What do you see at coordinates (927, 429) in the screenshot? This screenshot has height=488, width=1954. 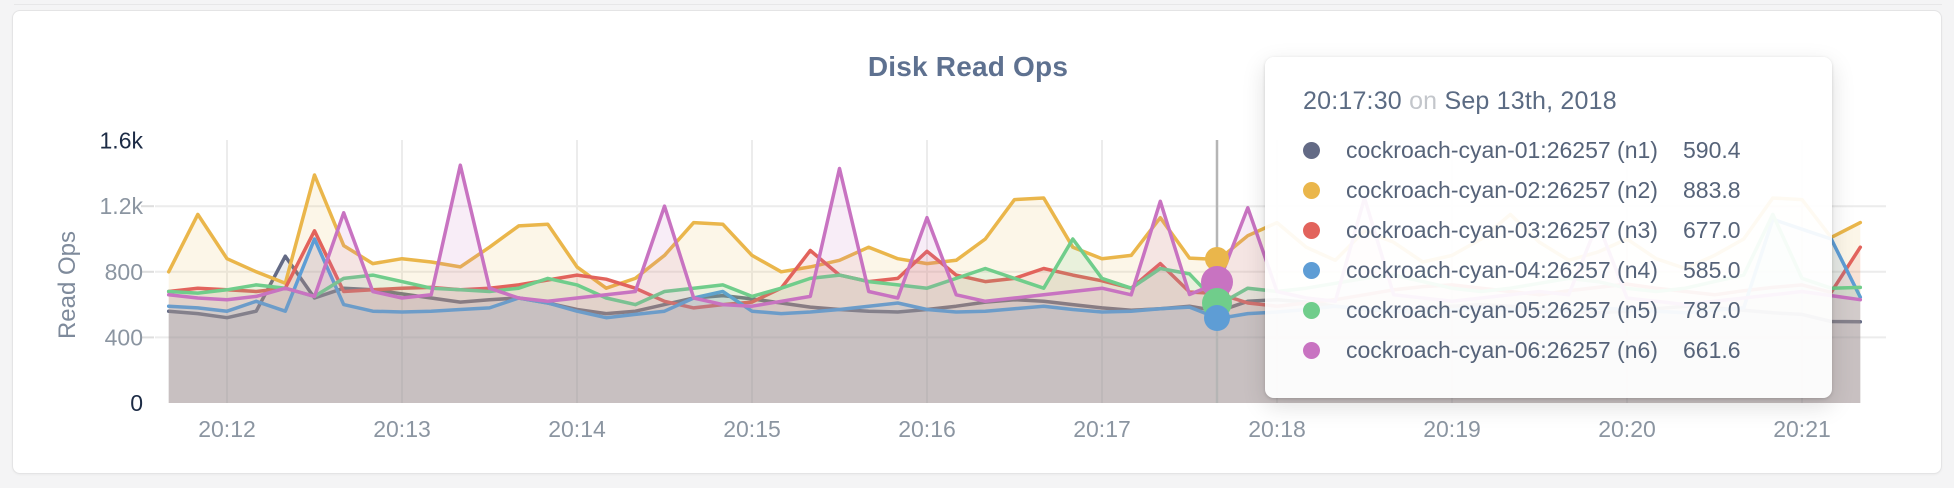 I see `x-axis-tick-label: 20:16` at bounding box center [927, 429].